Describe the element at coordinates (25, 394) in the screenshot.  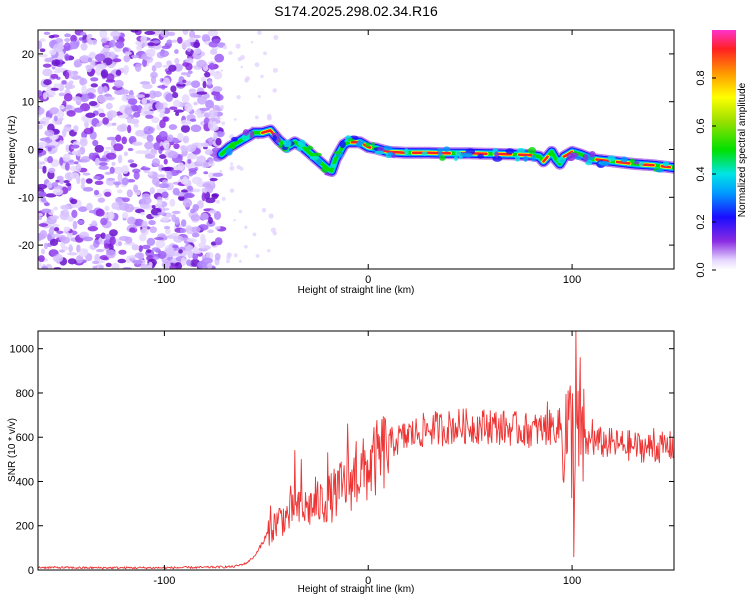
I see `y-tick-label: 800` at that location.